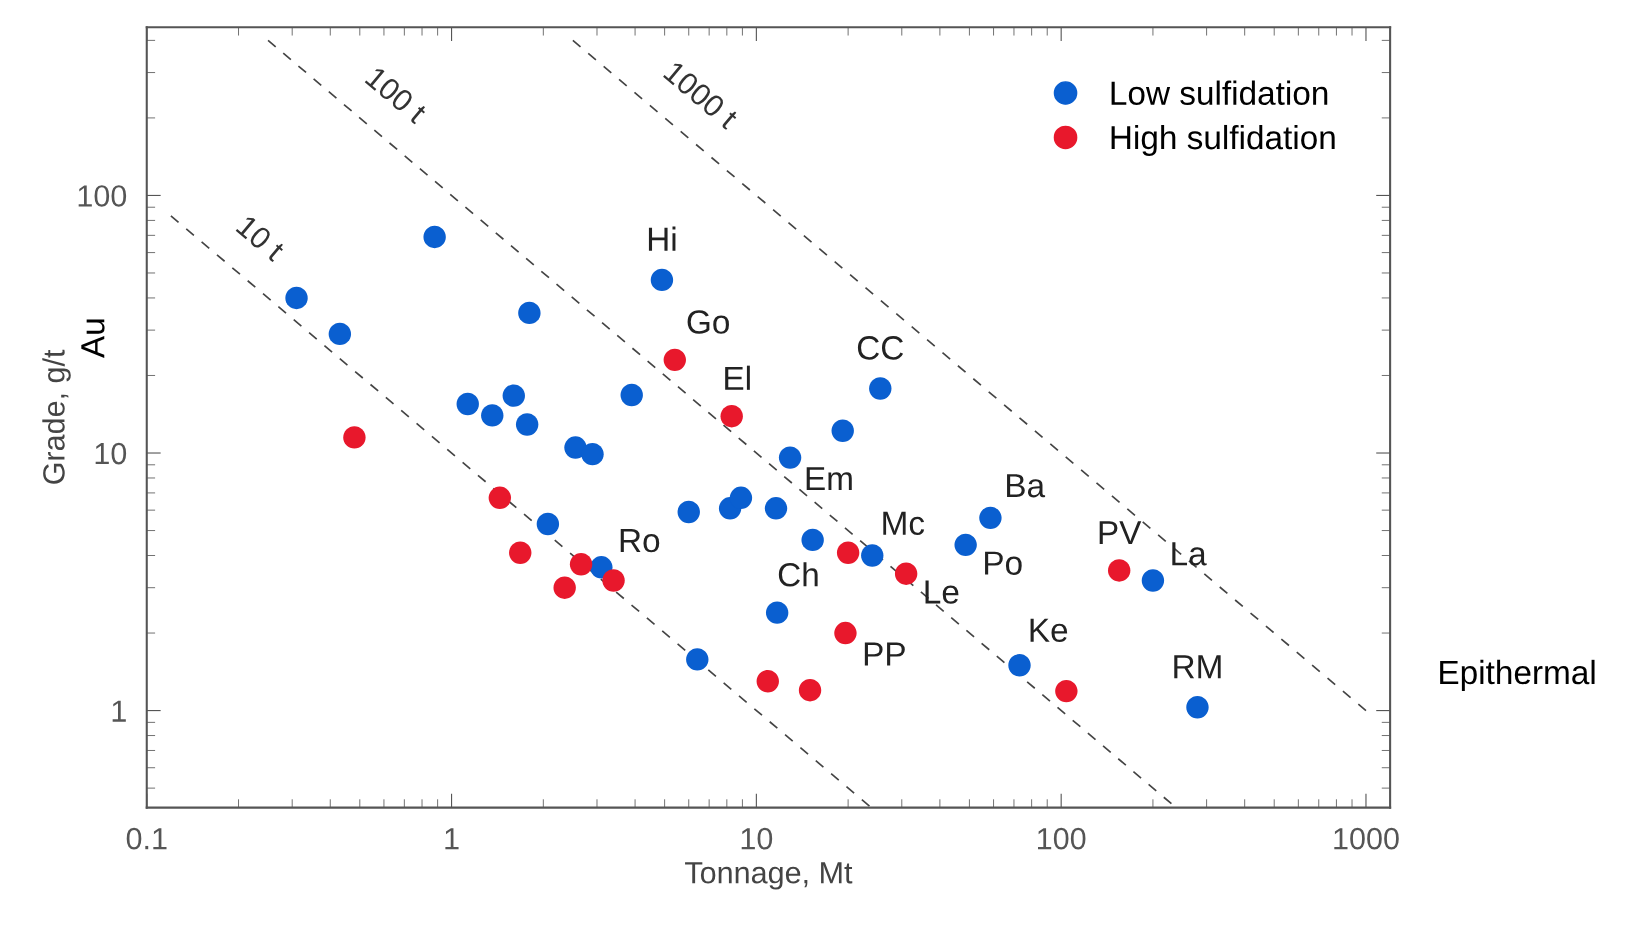  What do you see at coordinates (56, 416) in the screenshot?
I see `y-axis-title: Grade, g/t` at bounding box center [56, 416].